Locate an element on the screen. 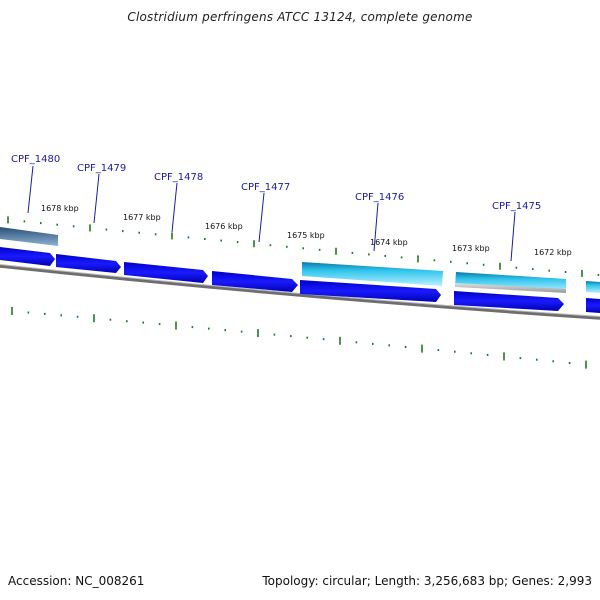 This screenshot has height=600, width=600. gene-label-cpf-1477: CPF_1477 is located at coordinates (265, 187).